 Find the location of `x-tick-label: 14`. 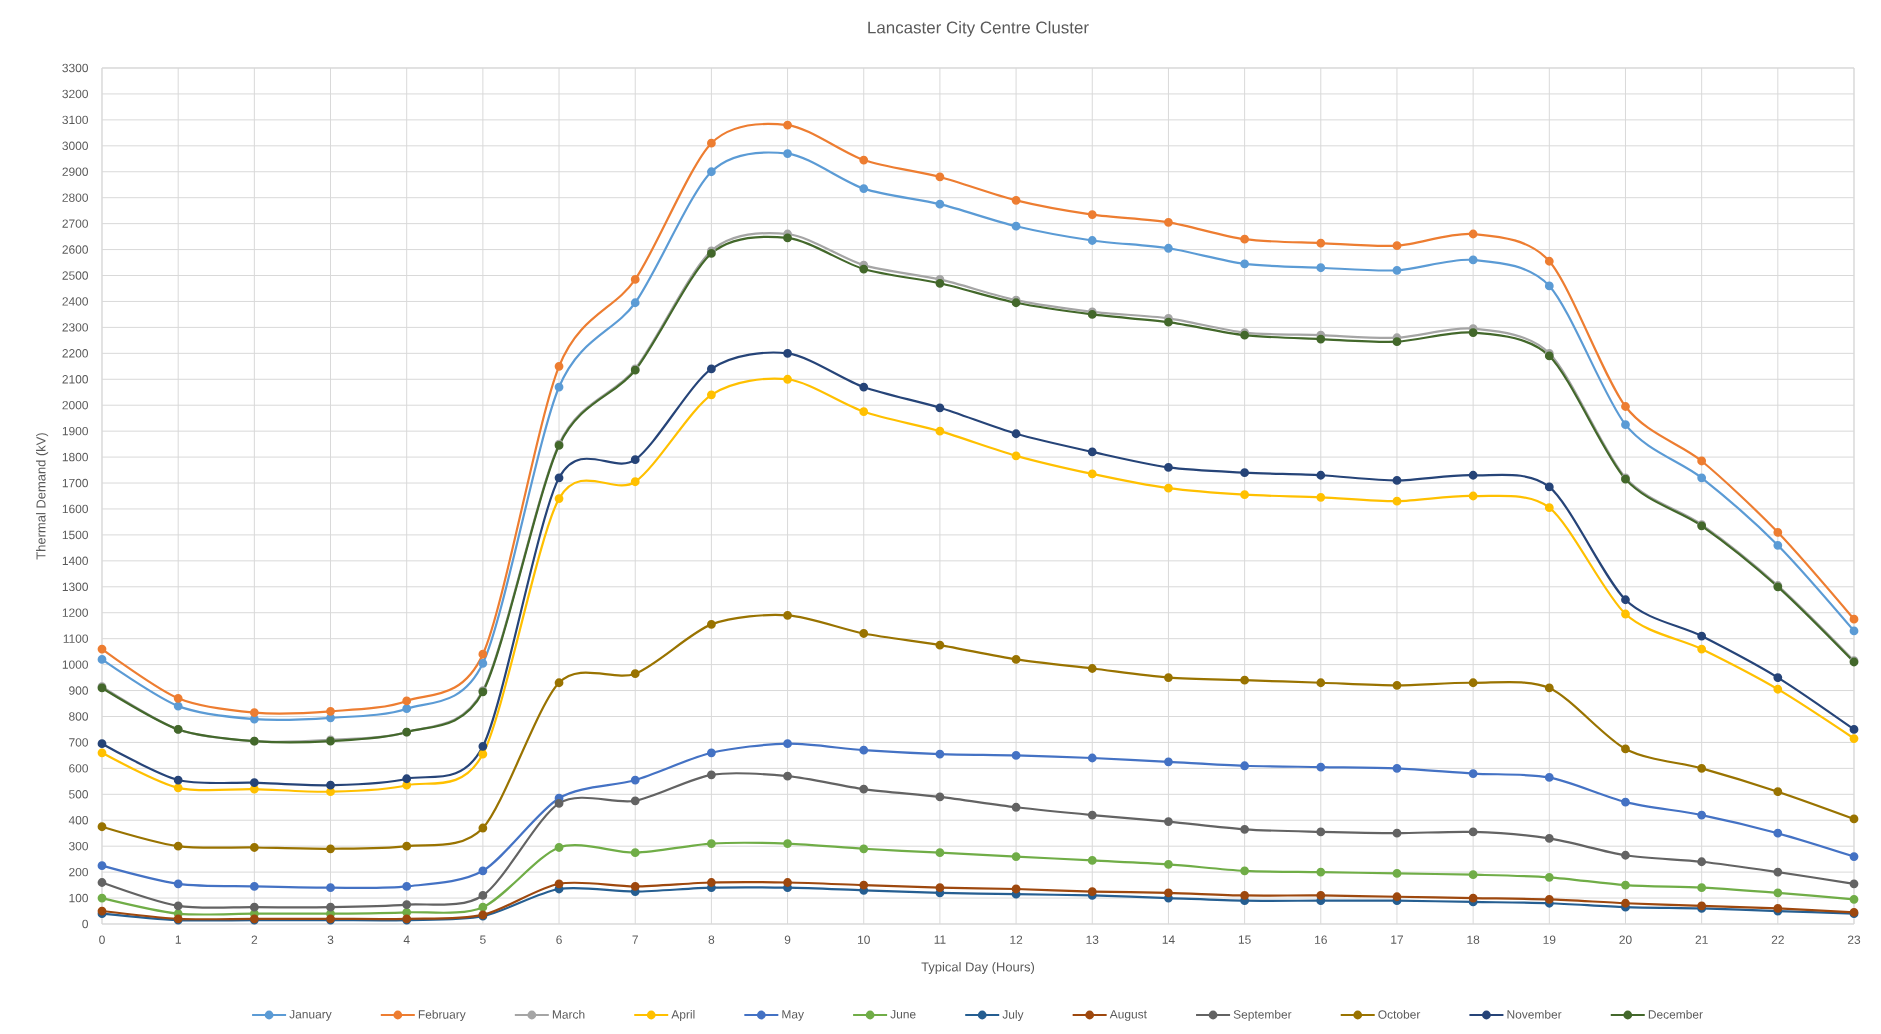

x-tick-label: 14 is located at coordinates (1168, 939).